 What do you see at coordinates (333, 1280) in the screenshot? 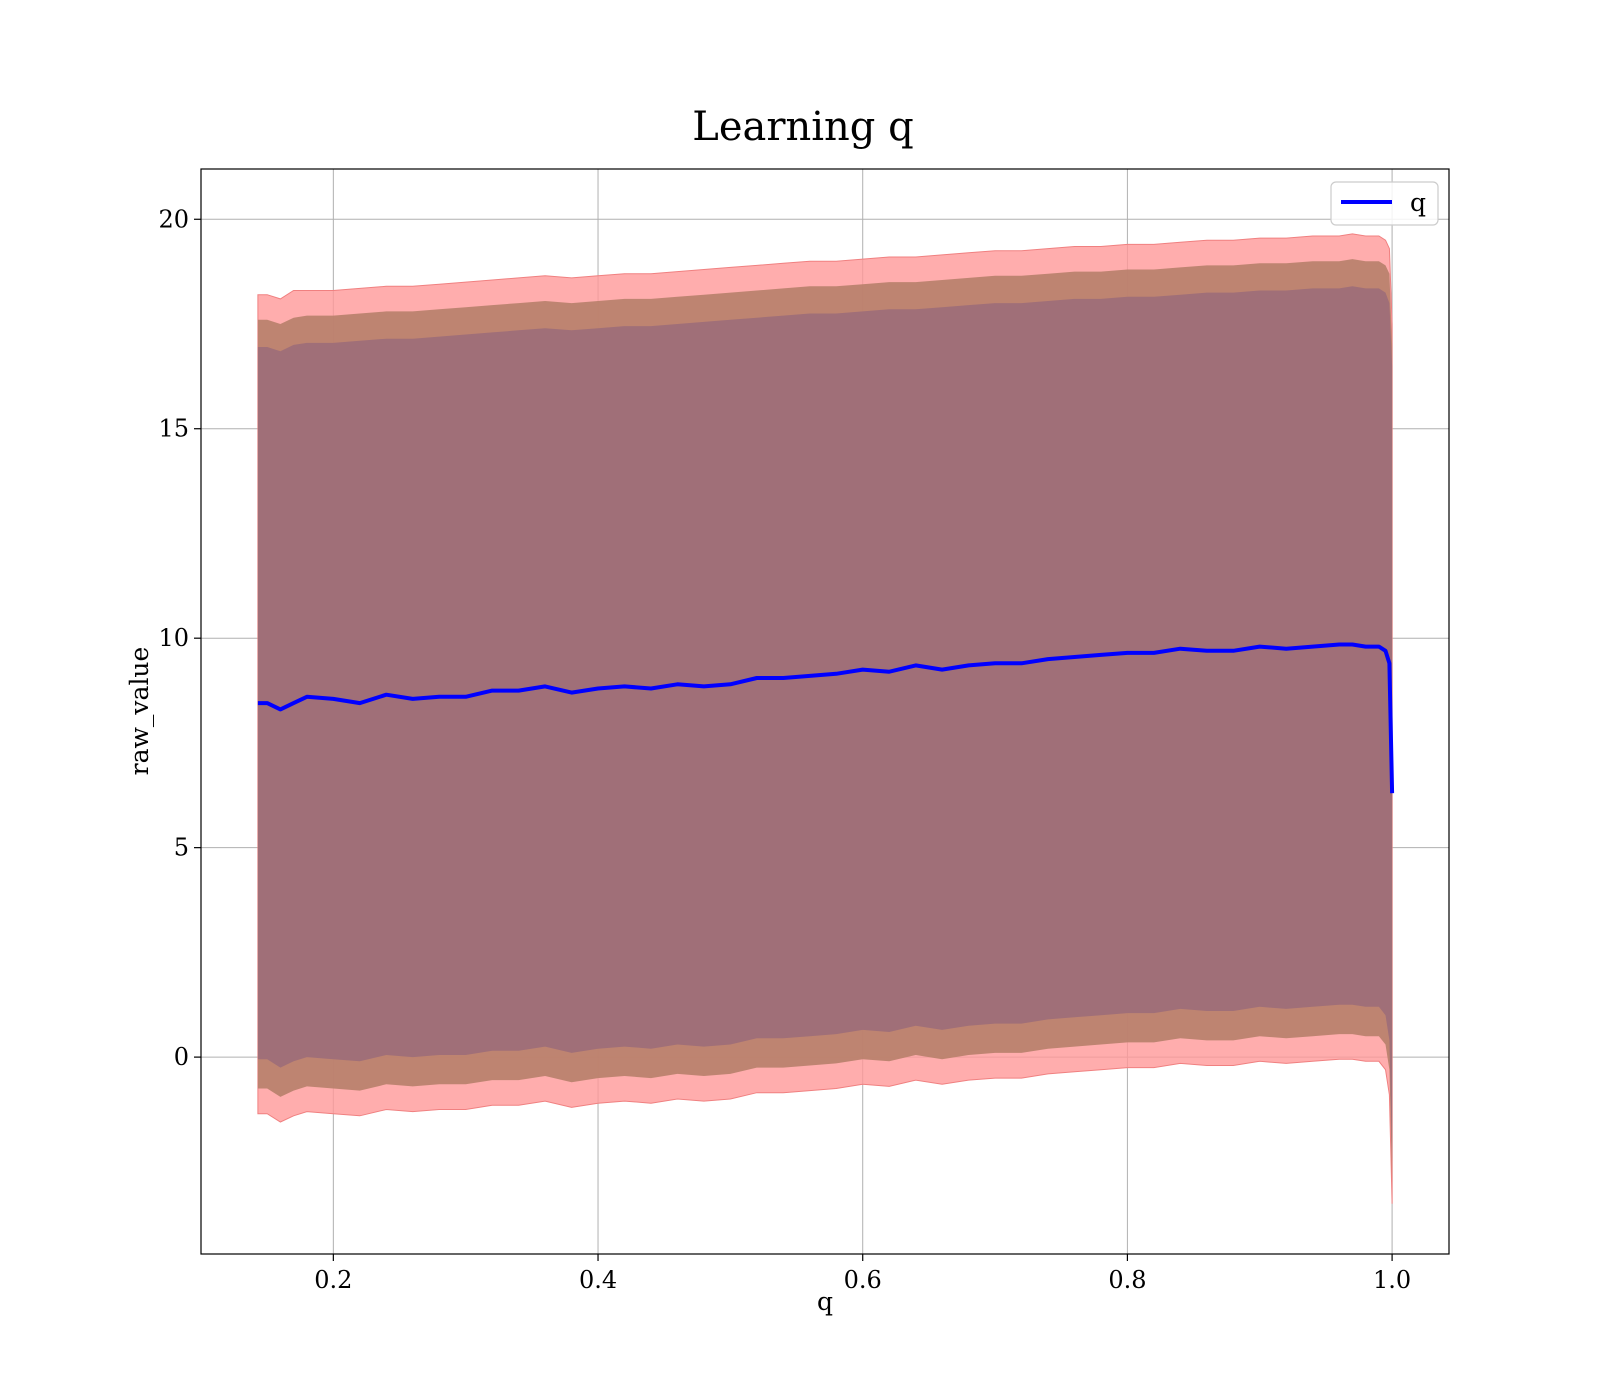
I see `x-tick-label: 0.2` at bounding box center [333, 1280].